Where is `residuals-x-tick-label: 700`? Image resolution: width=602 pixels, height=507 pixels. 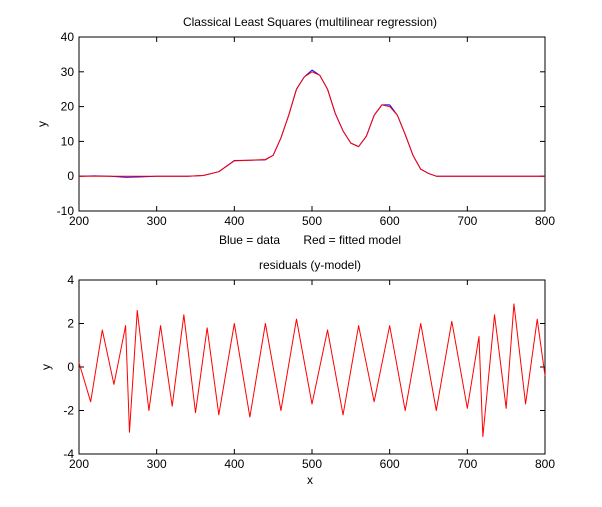 residuals-x-tick-label: 700 is located at coordinates (467, 464).